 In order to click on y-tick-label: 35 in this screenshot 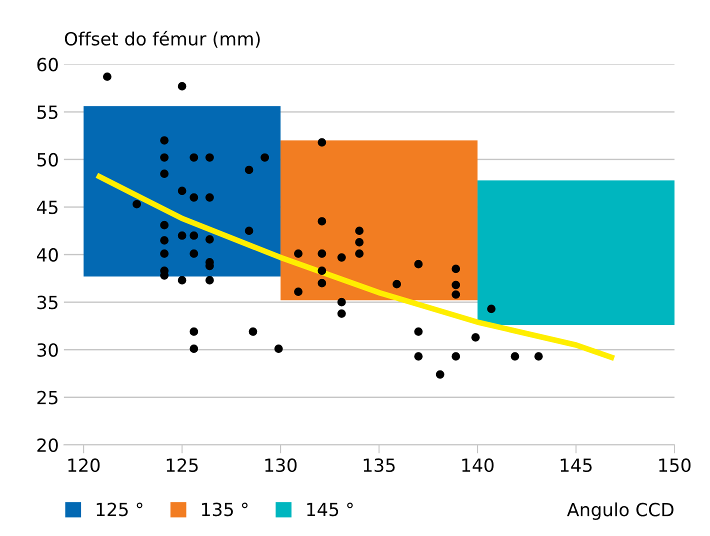, I will do `click(47, 303)`.